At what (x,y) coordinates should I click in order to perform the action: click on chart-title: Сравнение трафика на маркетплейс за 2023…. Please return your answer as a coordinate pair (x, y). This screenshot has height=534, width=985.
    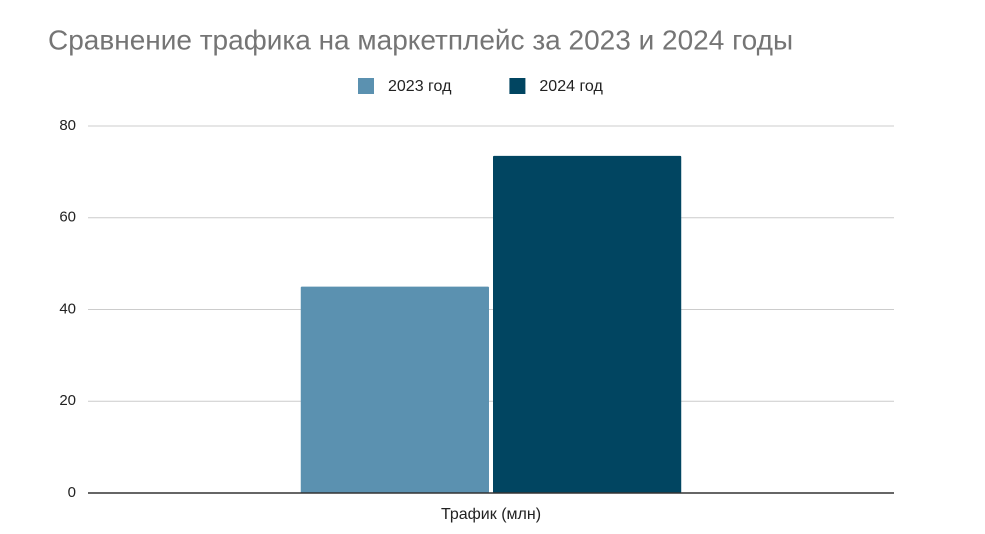
    Looking at the image, I should click on (420, 39).